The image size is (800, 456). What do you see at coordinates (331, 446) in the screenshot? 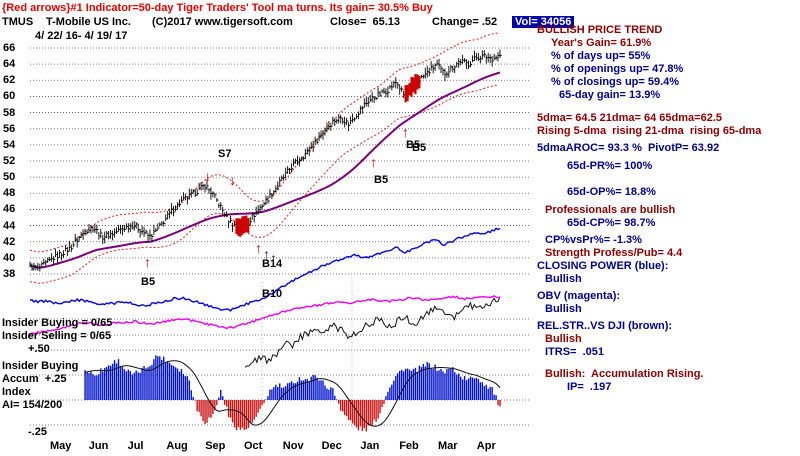
I see `month-label: Dec` at bounding box center [331, 446].